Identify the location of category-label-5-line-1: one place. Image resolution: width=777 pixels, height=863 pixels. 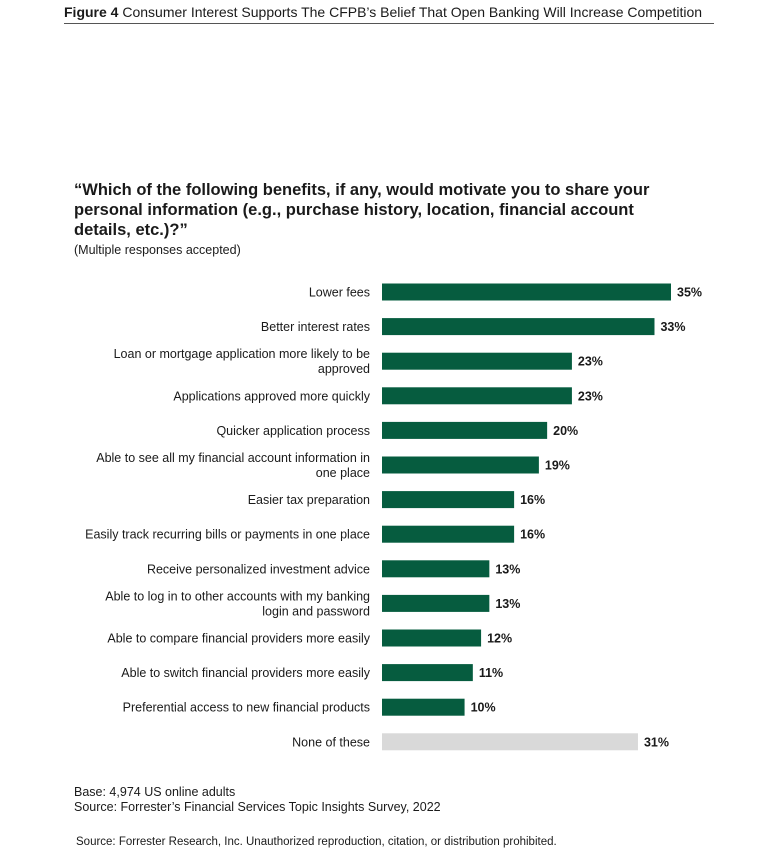
(343, 473).